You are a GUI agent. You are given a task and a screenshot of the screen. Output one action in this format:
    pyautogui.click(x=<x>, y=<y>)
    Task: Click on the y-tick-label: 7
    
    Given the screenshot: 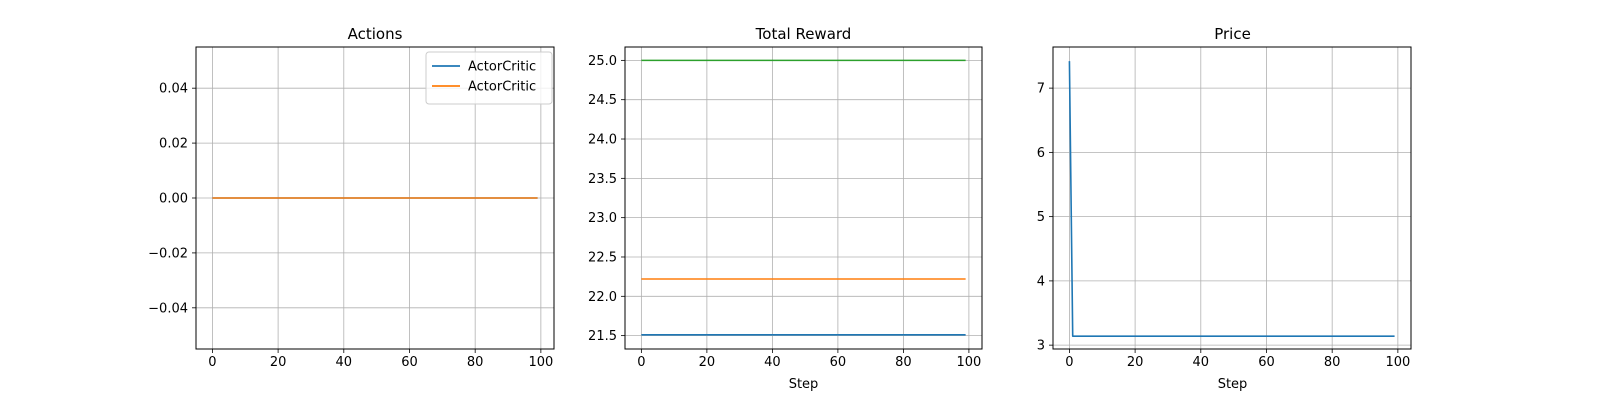 What is the action you would take?
    pyautogui.click(x=1041, y=89)
    